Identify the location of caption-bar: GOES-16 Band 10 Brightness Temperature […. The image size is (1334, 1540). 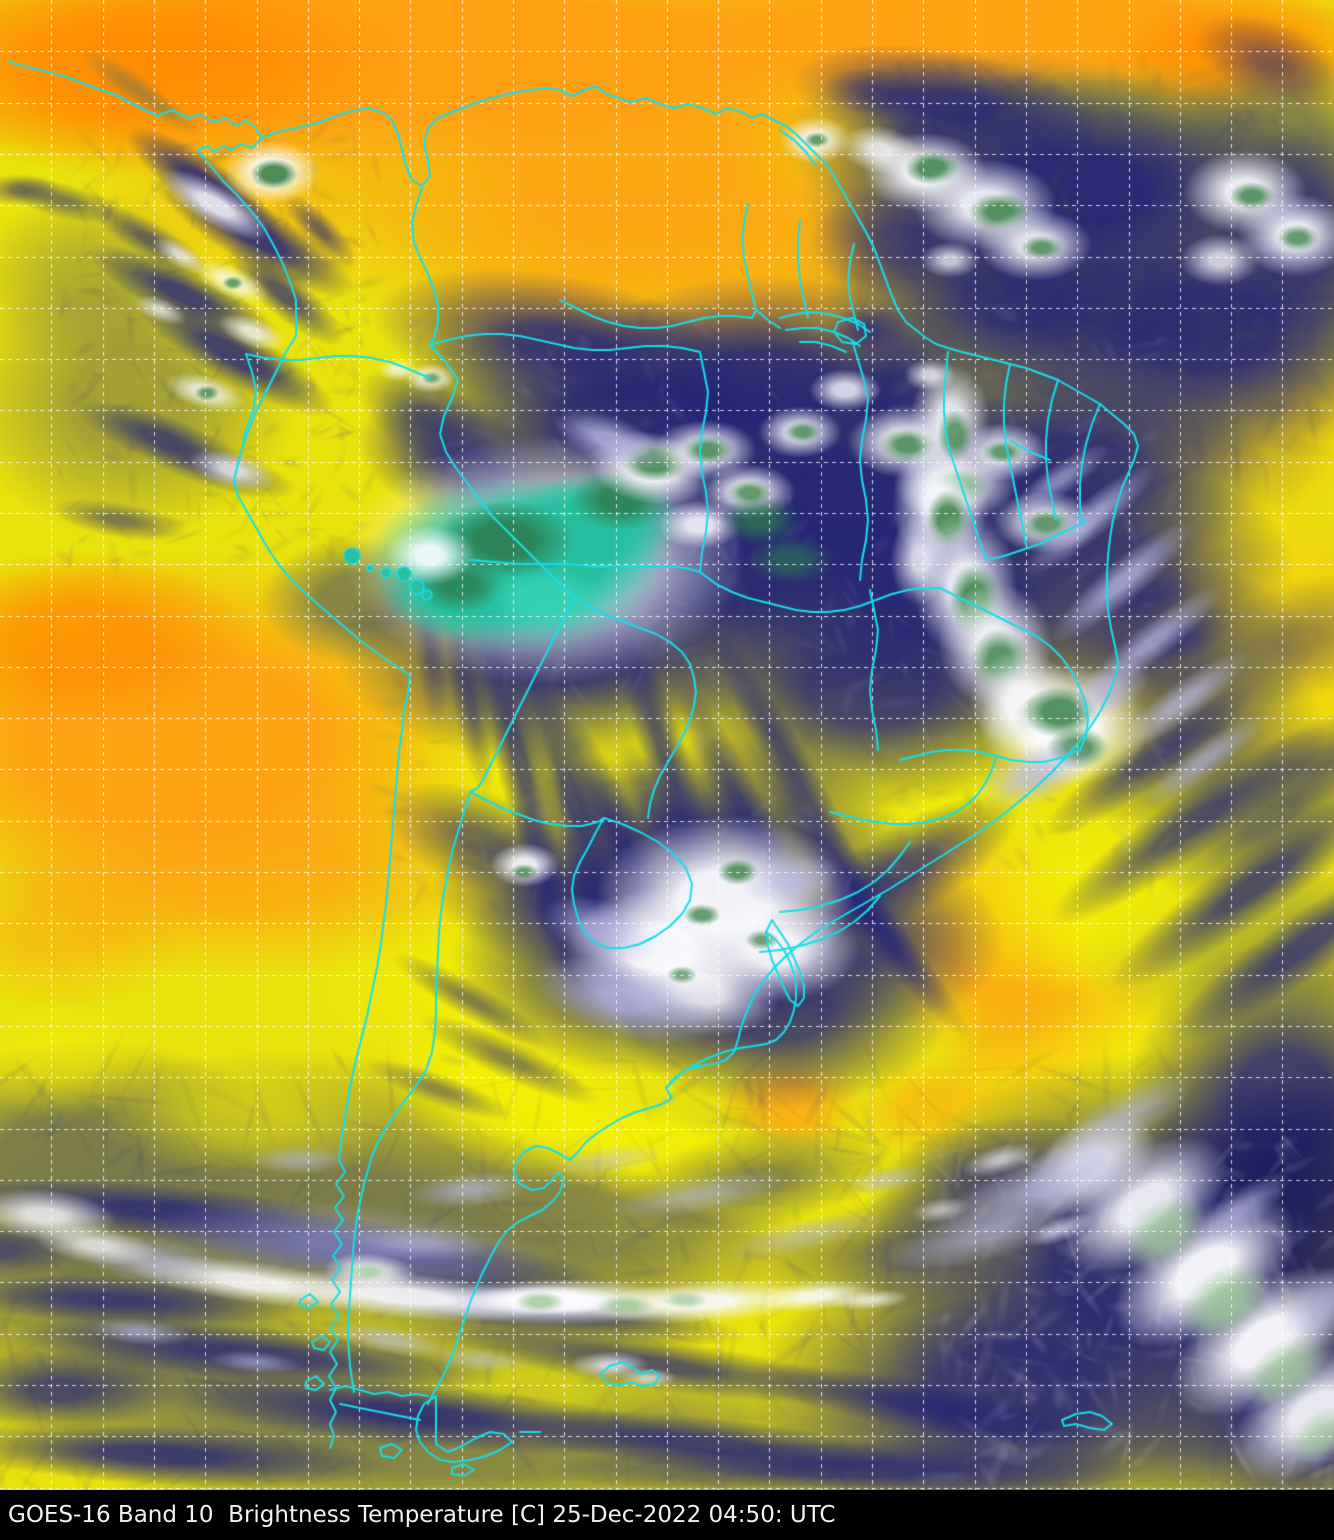
(667, 1515).